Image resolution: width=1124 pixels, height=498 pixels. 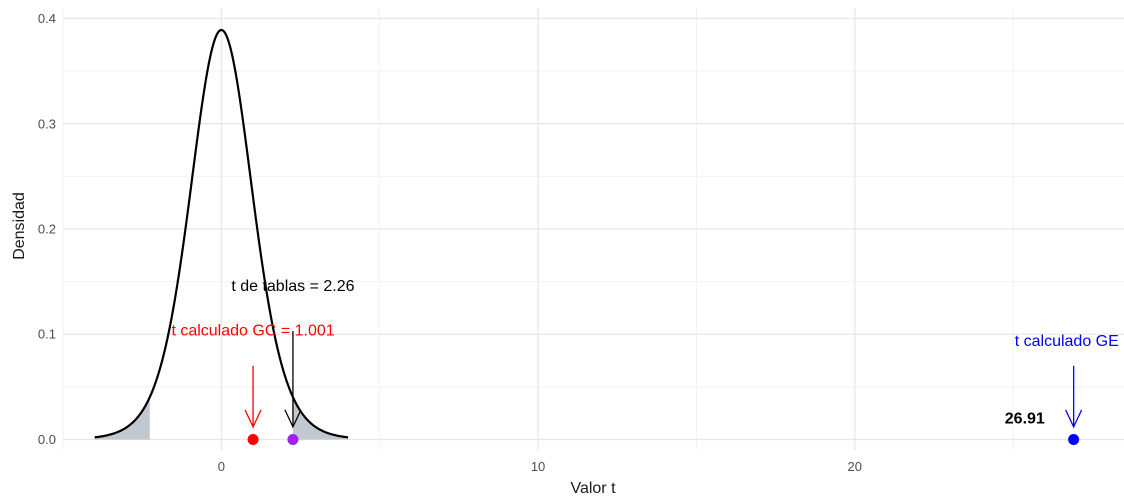 What do you see at coordinates (593, 488) in the screenshot?
I see `x-axis-title: Valor t` at bounding box center [593, 488].